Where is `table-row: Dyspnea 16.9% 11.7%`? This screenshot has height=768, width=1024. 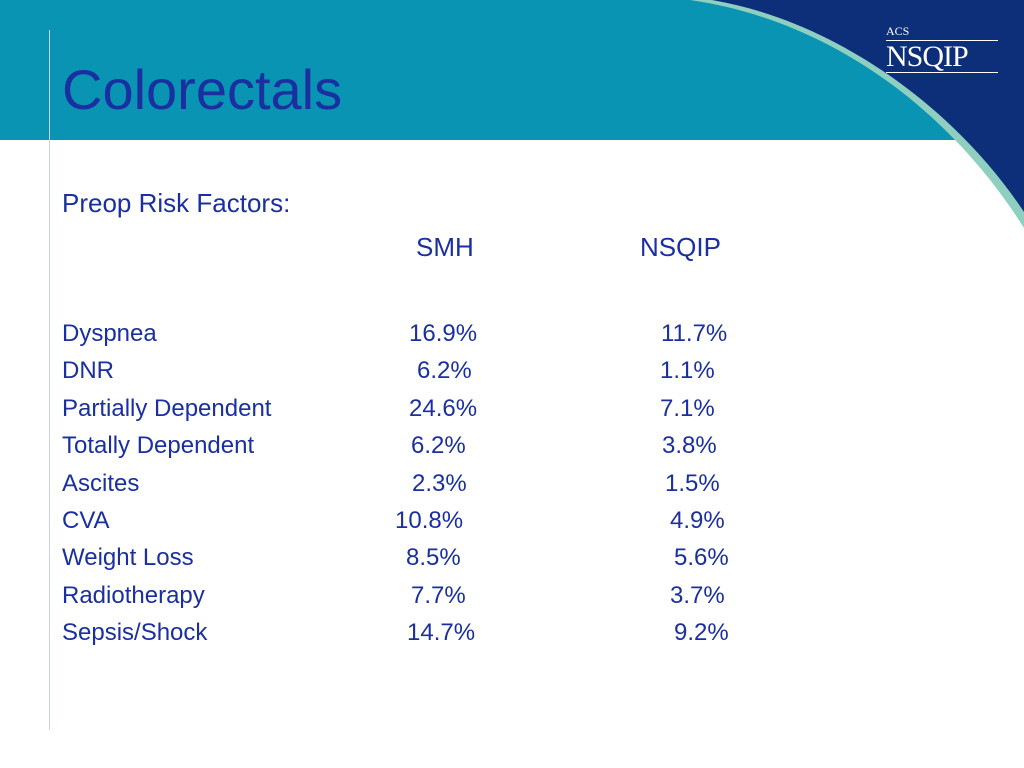 table-row: Dyspnea 16.9% 11.7% is located at coordinates (512, 336).